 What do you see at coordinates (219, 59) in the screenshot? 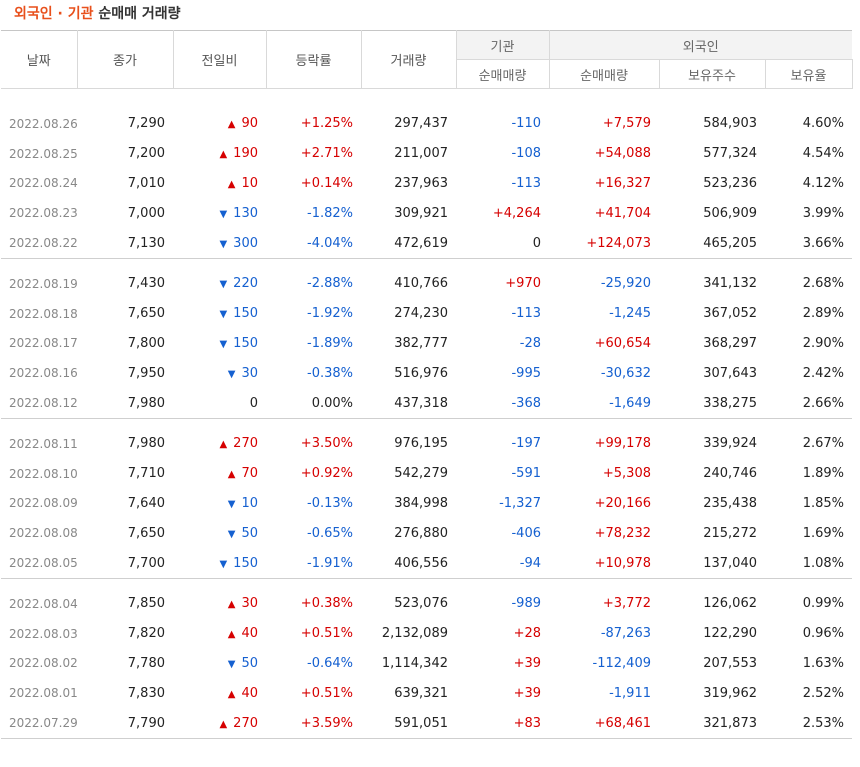
I see `header-diff: 전일비` at bounding box center [219, 59].